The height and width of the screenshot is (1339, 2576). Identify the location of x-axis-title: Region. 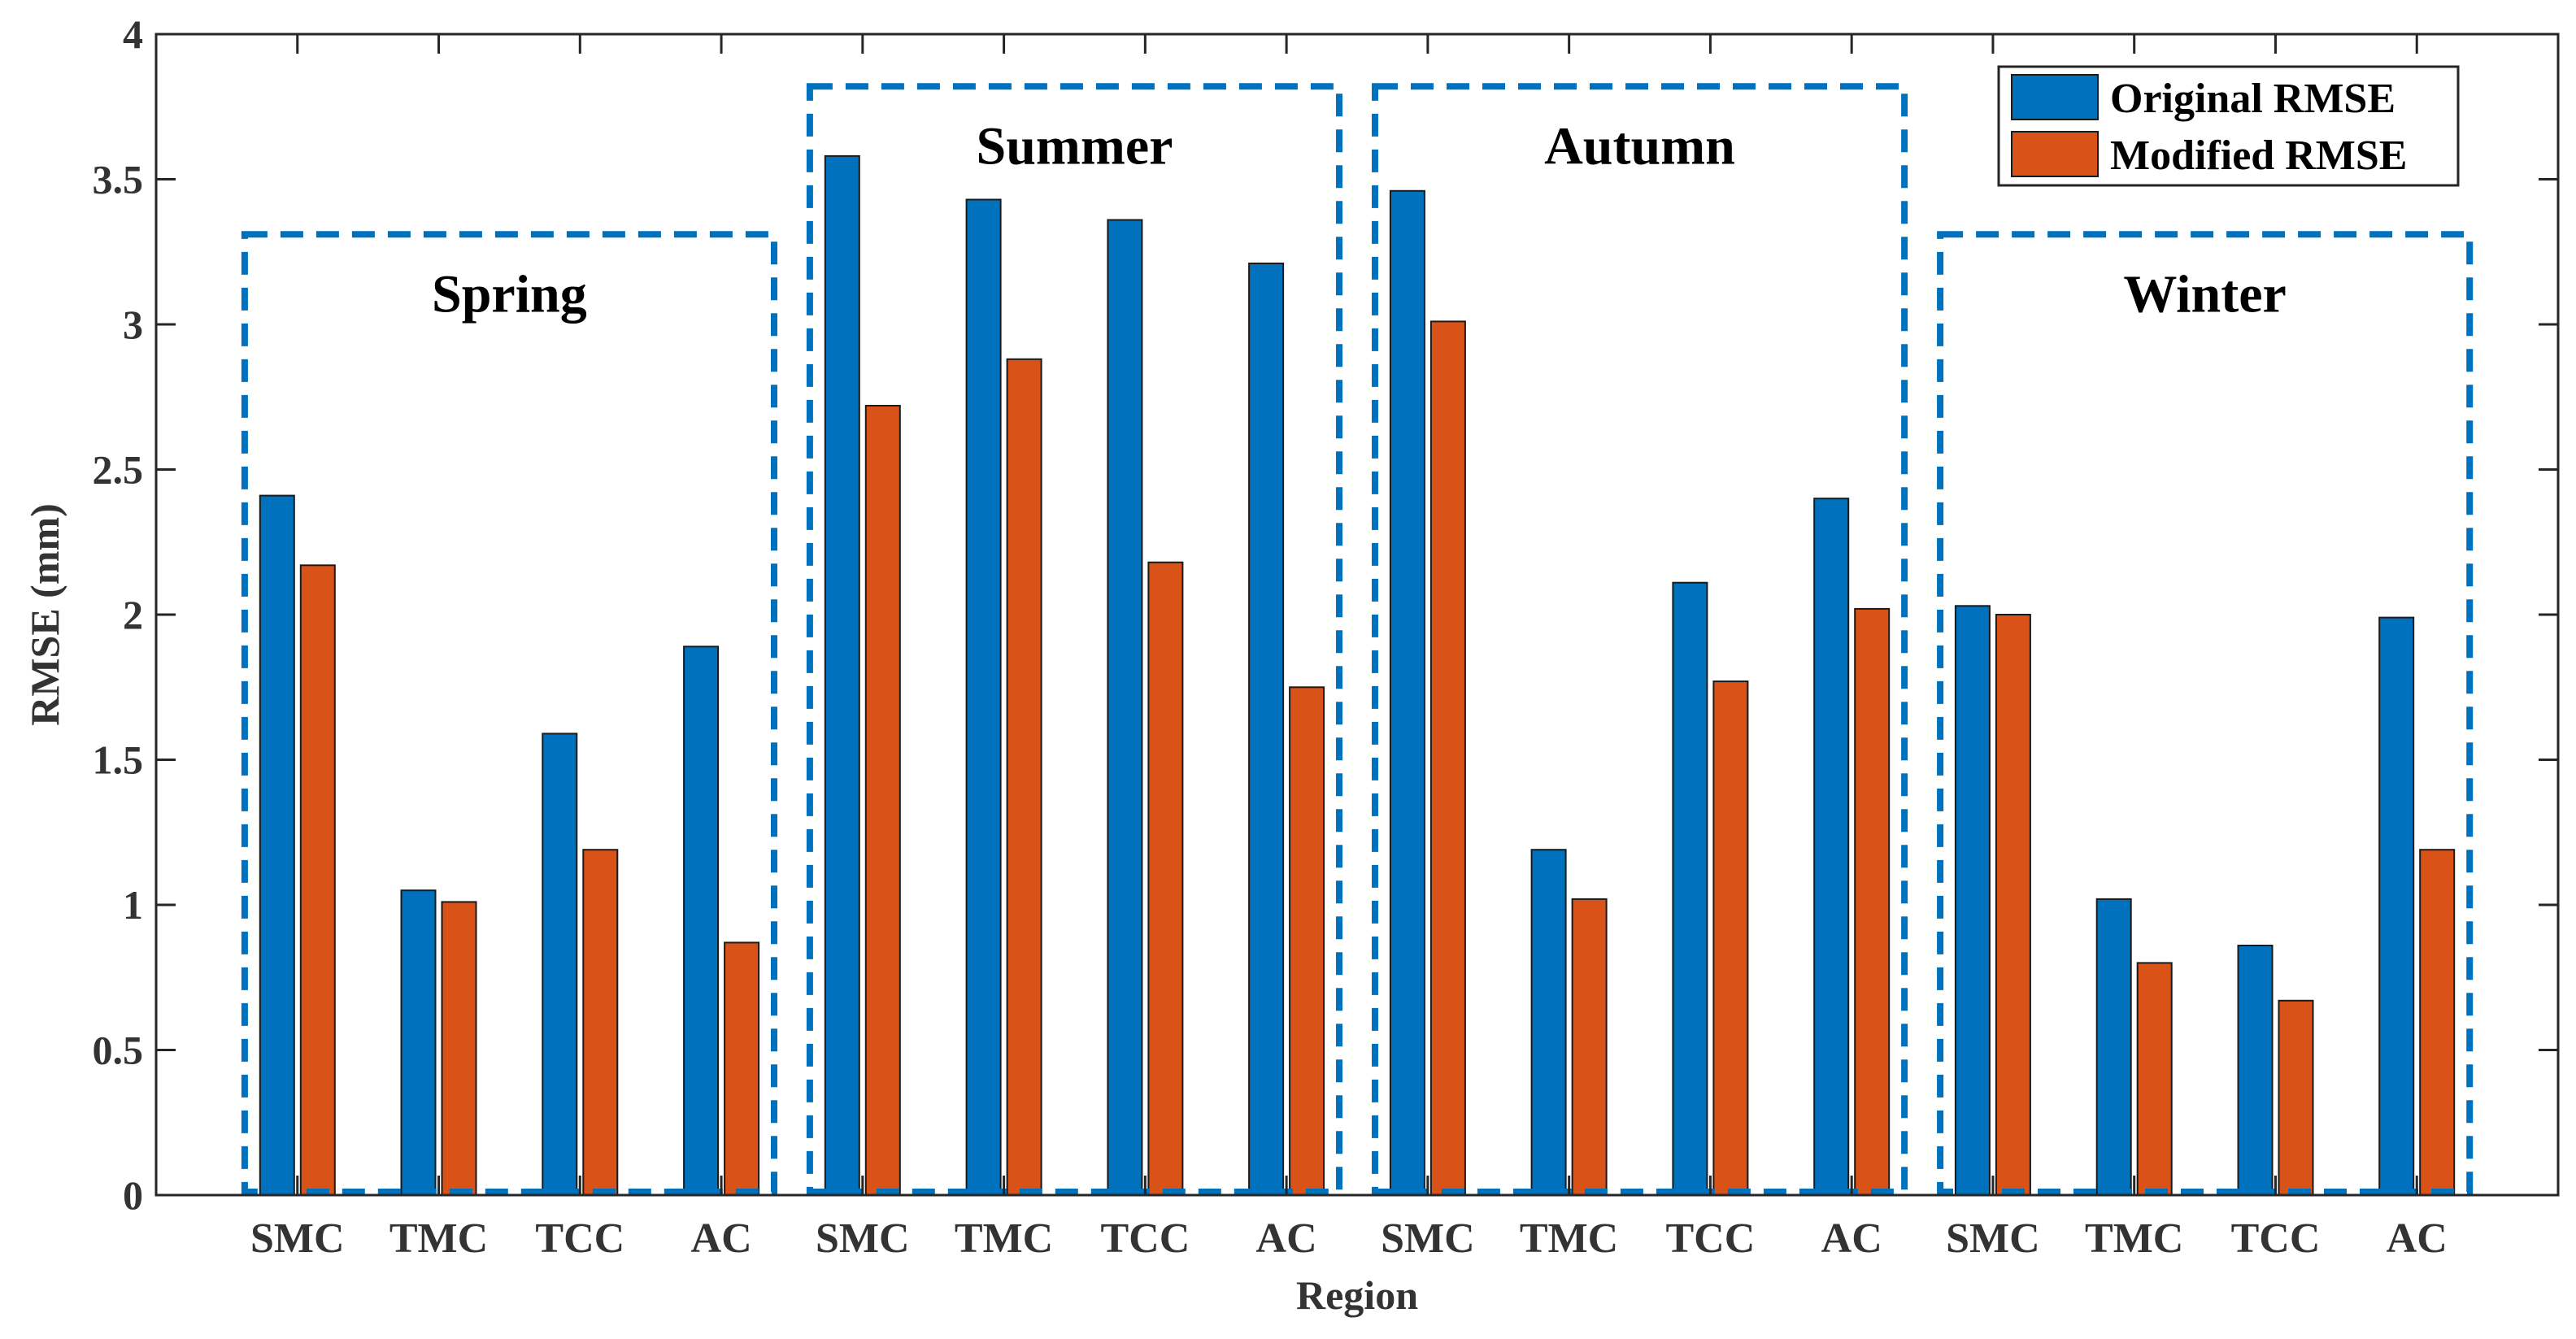
(1357, 1295).